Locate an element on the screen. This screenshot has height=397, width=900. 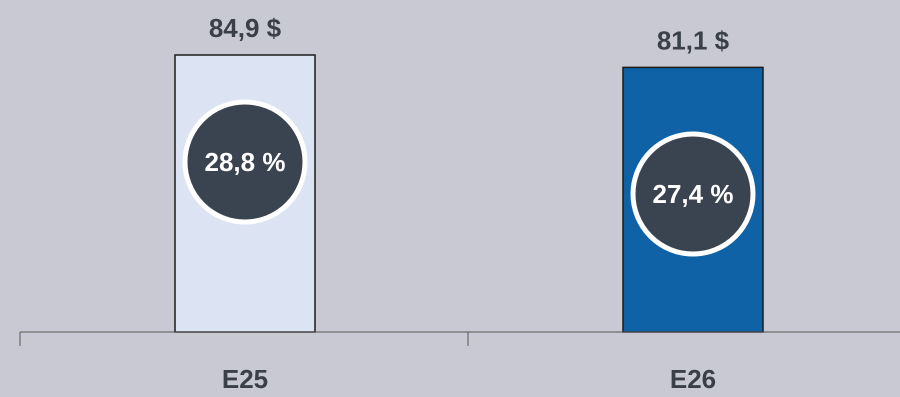
badge-label-e25: 28,8 % is located at coordinates (245, 162).